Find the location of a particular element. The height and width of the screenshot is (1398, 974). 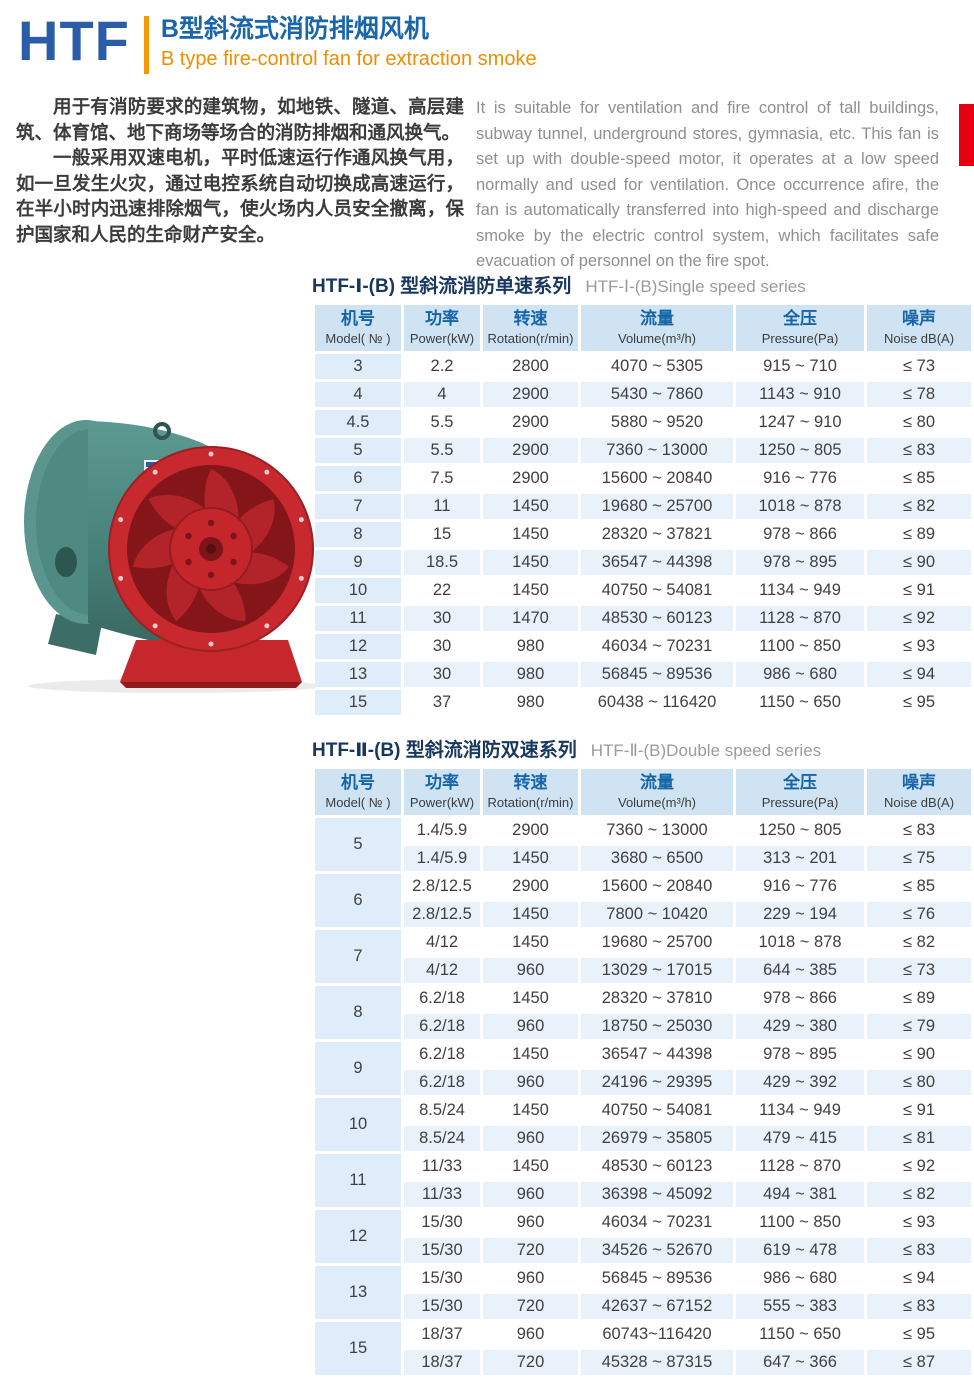

table-cell: 5.5 is located at coordinates (442, 422).